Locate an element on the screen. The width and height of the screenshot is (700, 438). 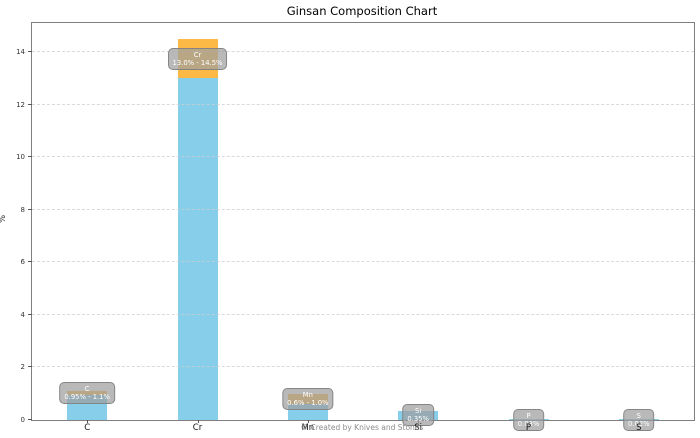
annotation-value-S: 0.02% is located at coordinates (639, 423).